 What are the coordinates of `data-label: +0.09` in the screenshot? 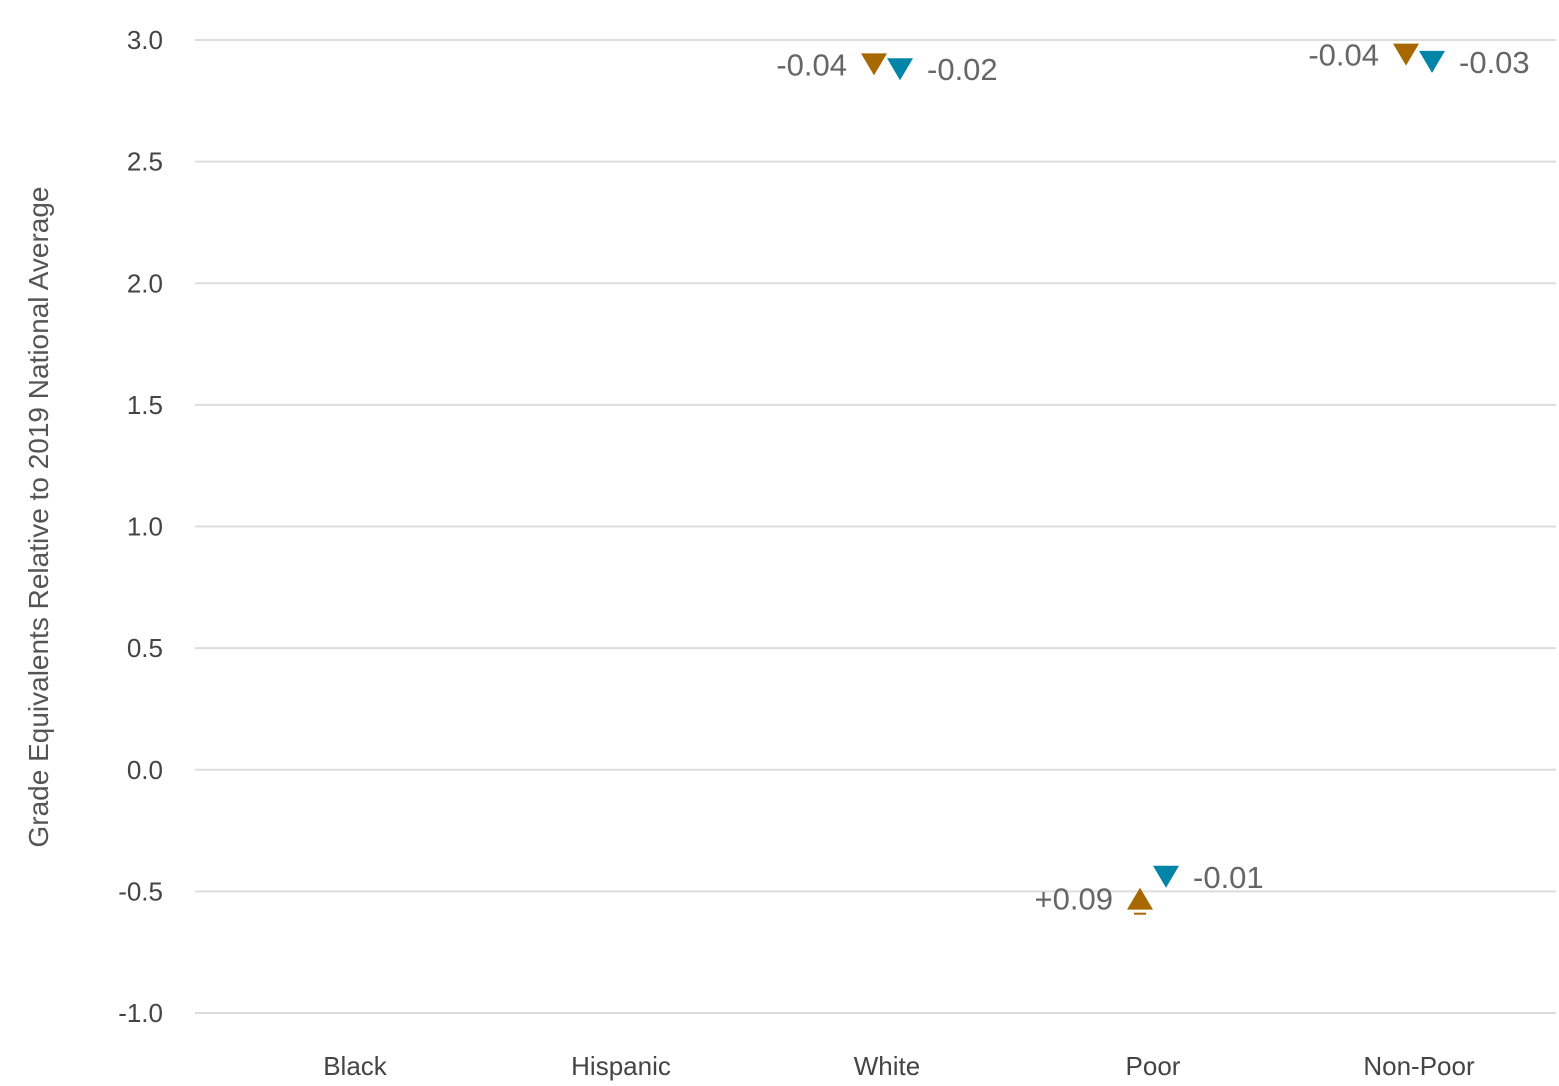 It's located at (1074, 899).